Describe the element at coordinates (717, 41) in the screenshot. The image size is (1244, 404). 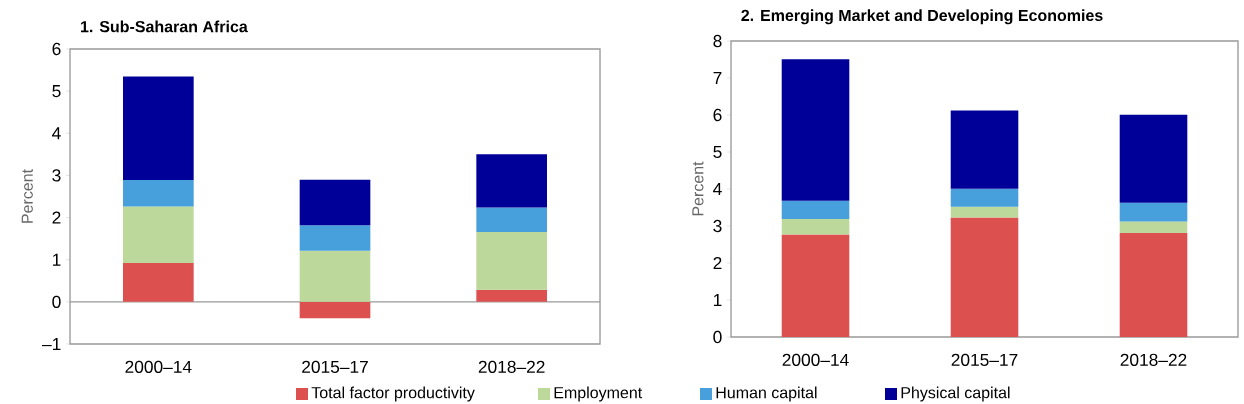
I see `y-tick-label: 8` at that location.